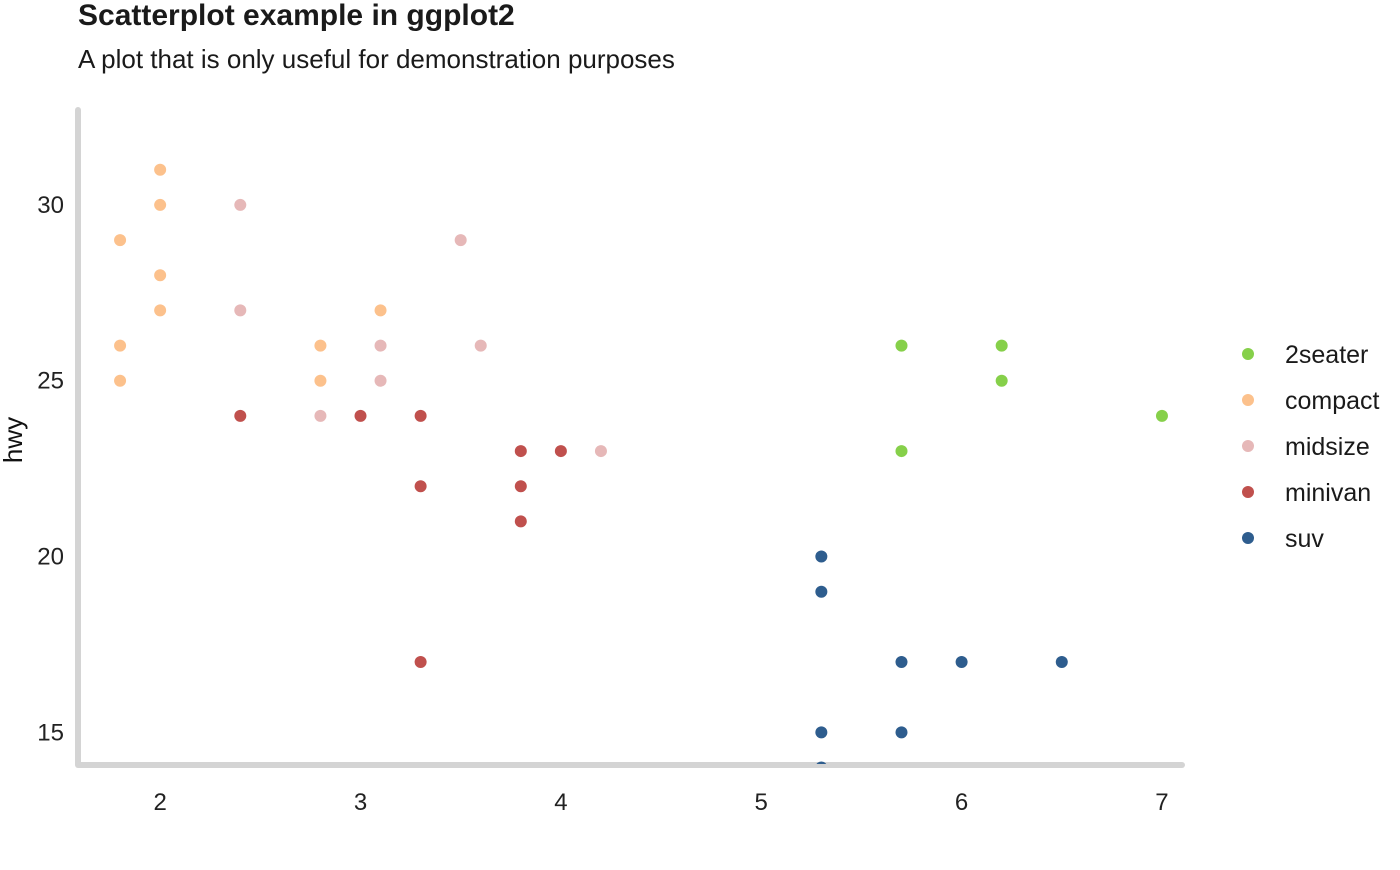 The width and height of the screenshot is (1400, 870). What do you see at coordinates (50, 205) in the screenshot?
I see `y-tick-label: 30` at bounding box center [50, 205].